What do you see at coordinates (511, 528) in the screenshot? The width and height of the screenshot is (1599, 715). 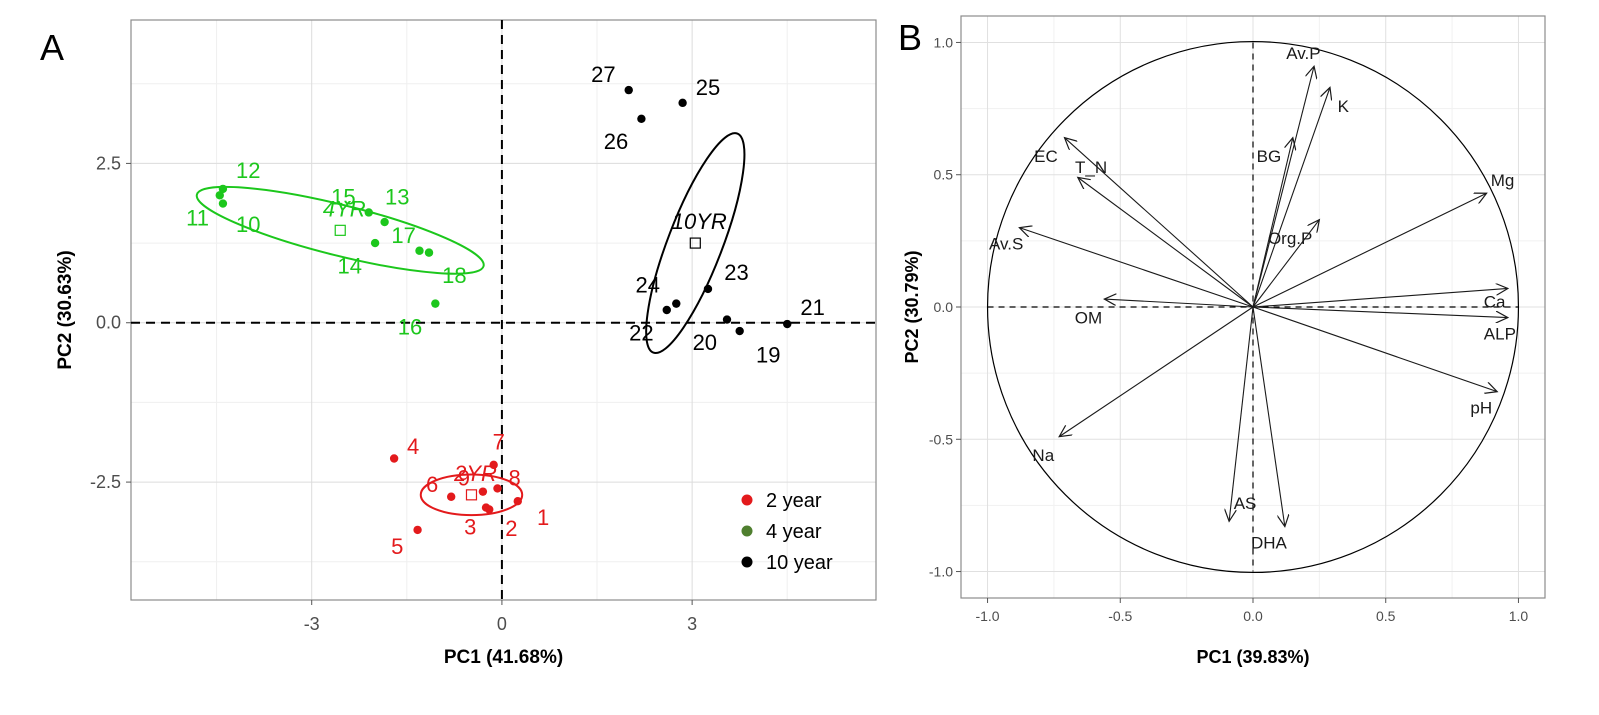 I see `sample-label: 2` at bounding box center [511, 528].